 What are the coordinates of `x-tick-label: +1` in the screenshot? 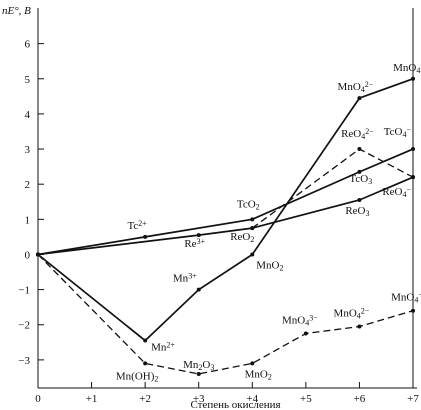 It's located at (92, 399).